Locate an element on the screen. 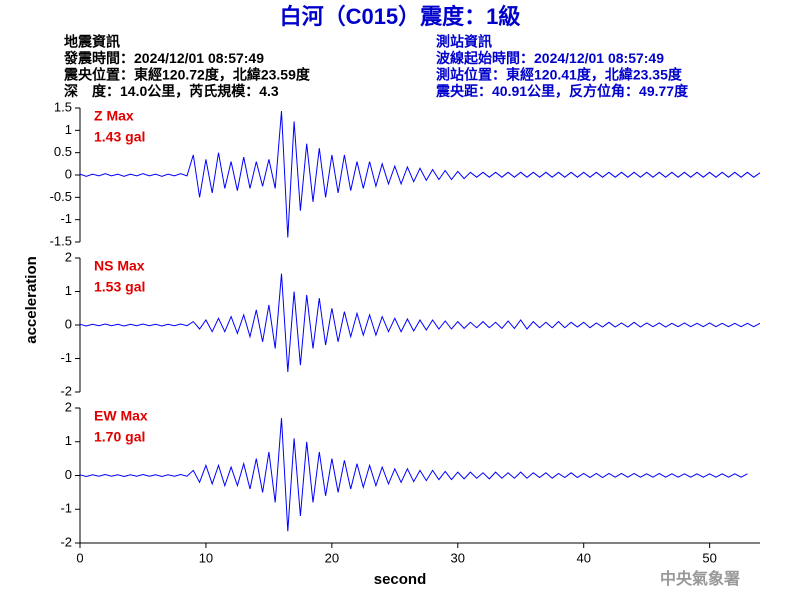  panel-name: EW Max is located at coordinates (121, 416).